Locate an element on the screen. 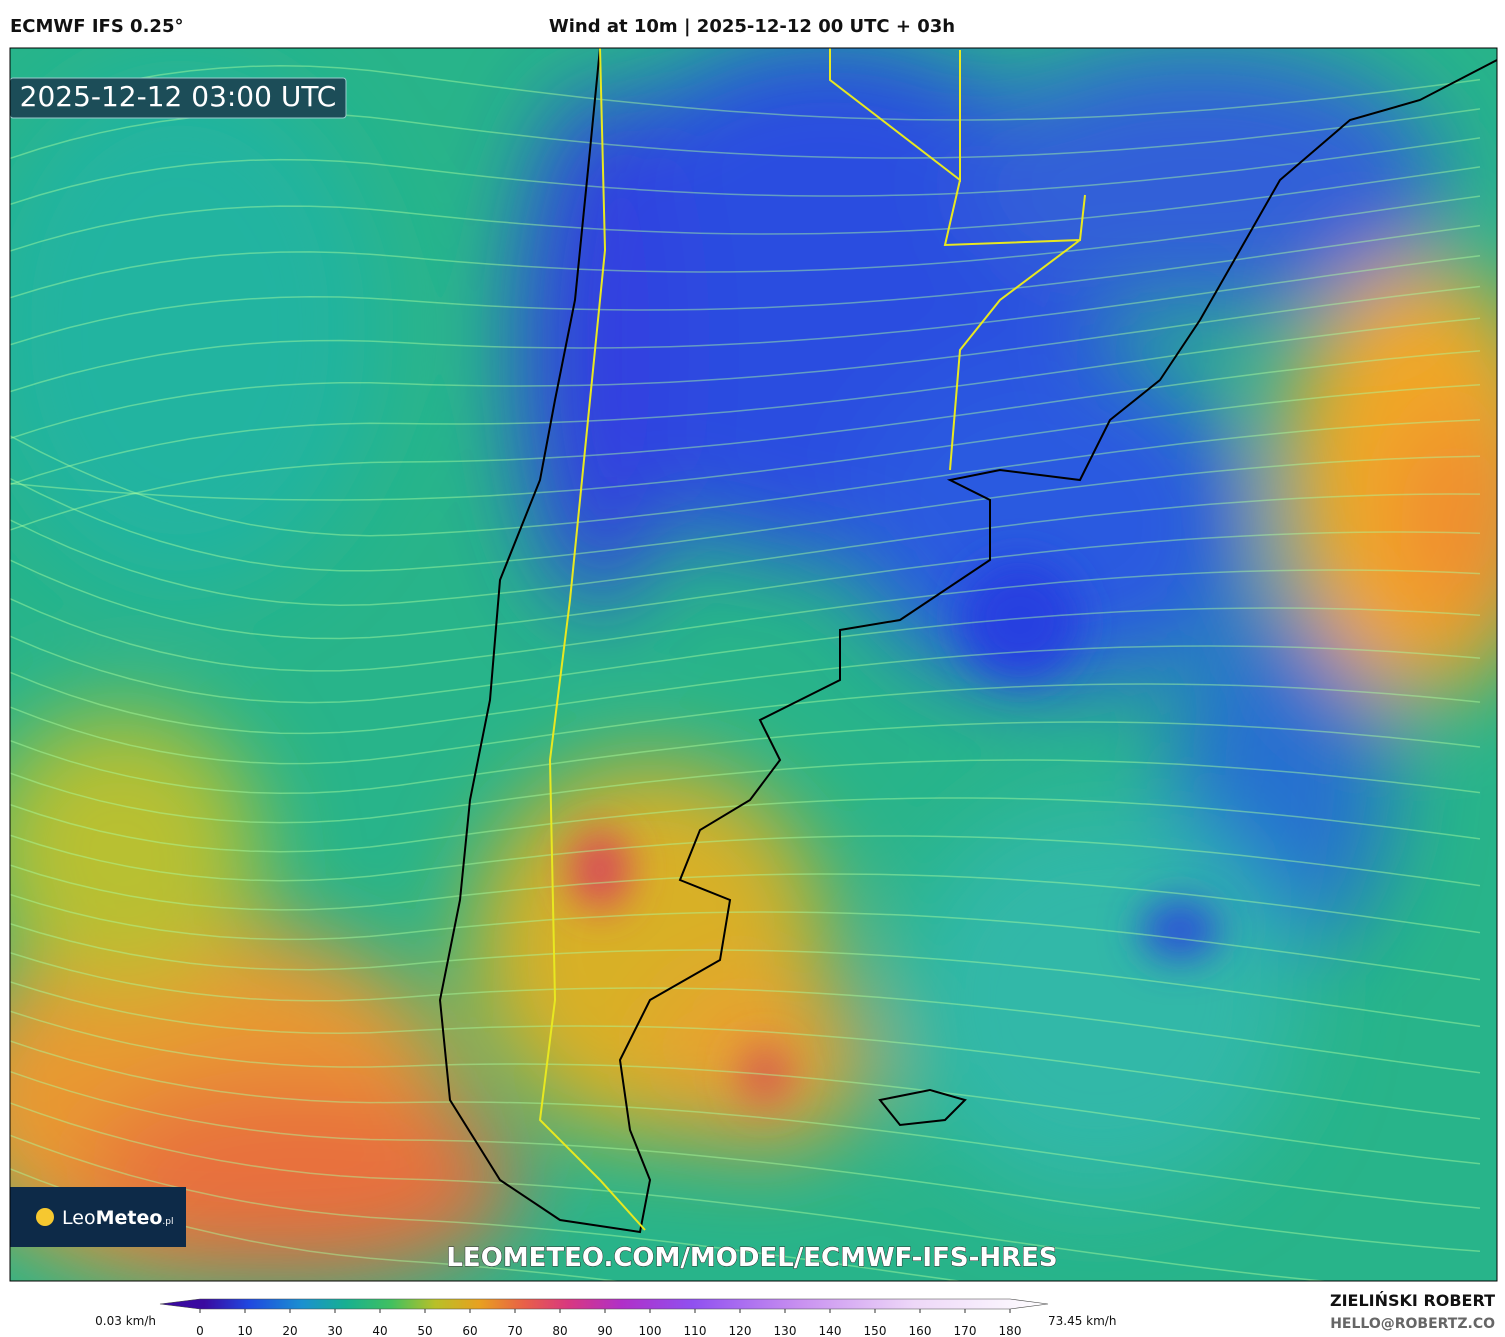  colorbar-tick-label: 180 is located at coordinates (1010, 1330).